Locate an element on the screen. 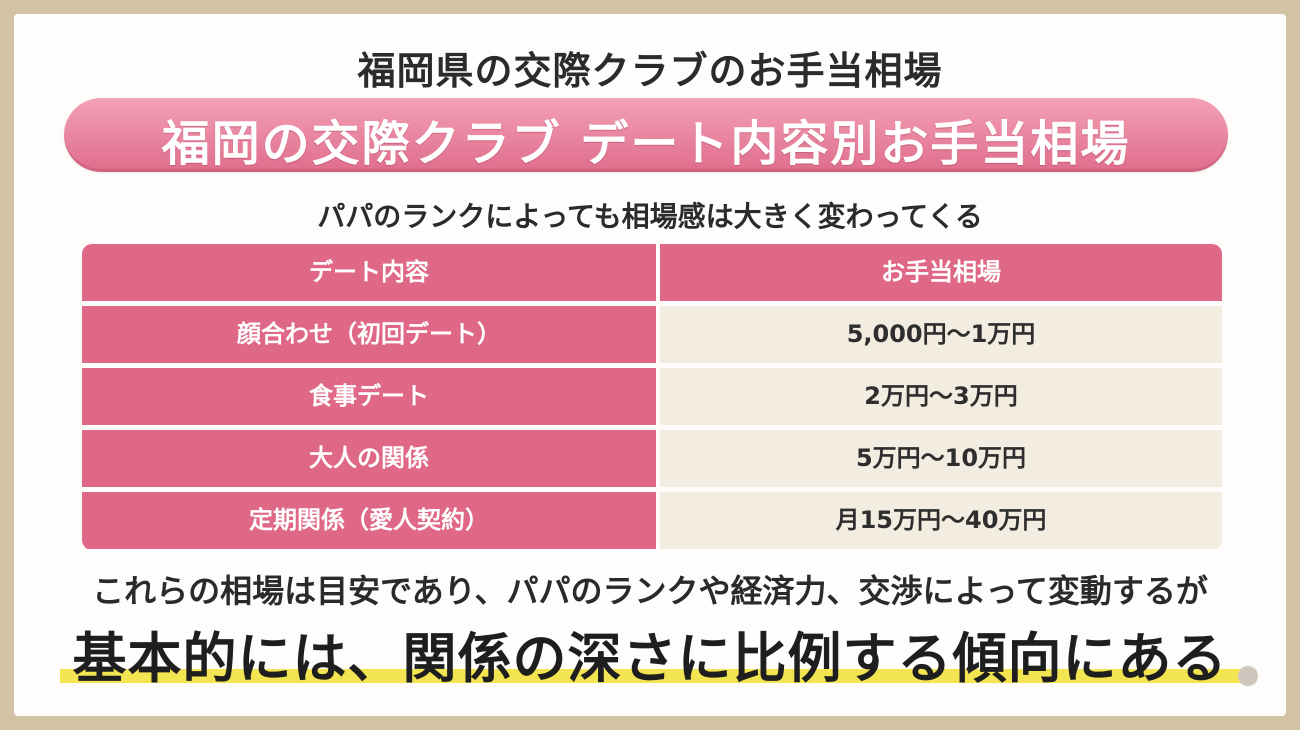 The width and height of the screenshot is (1300, 730). banner-title: 福岡の交際クラブ デート内容別お手当相場 is located at coordinates (646, 144).